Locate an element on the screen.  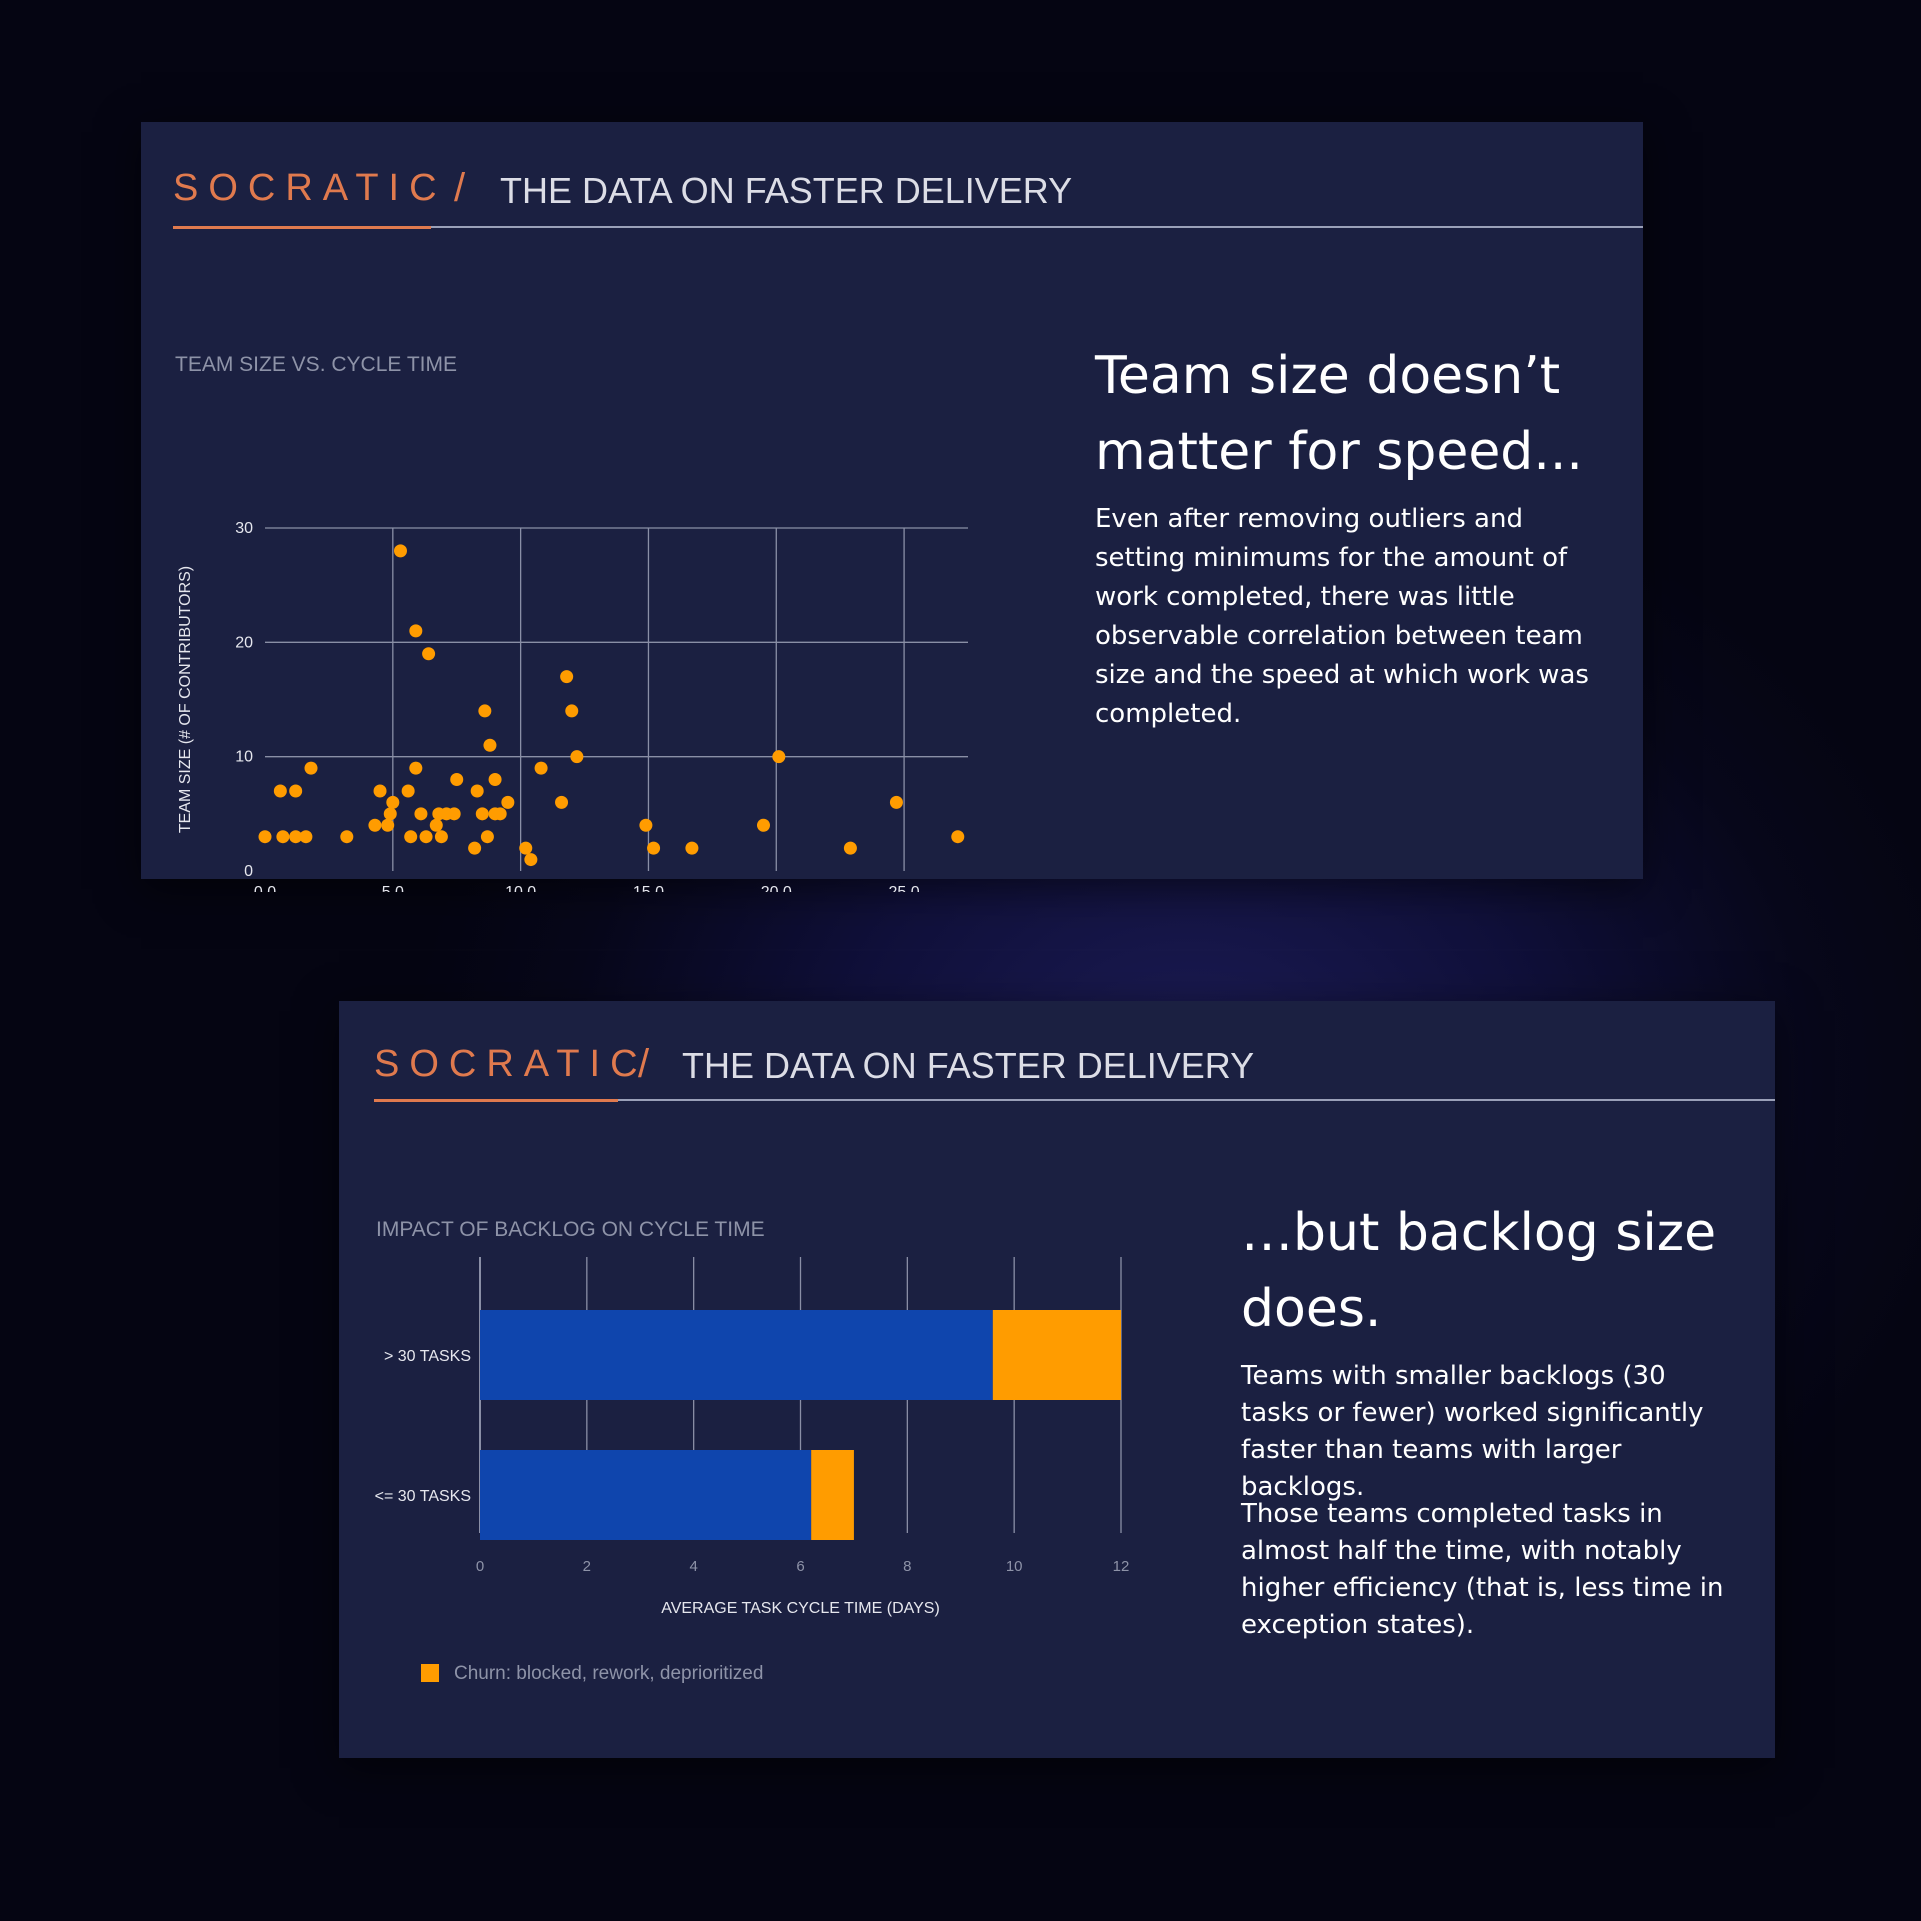
x-tick-label: 0.0 is located at coordinates (265, 888).